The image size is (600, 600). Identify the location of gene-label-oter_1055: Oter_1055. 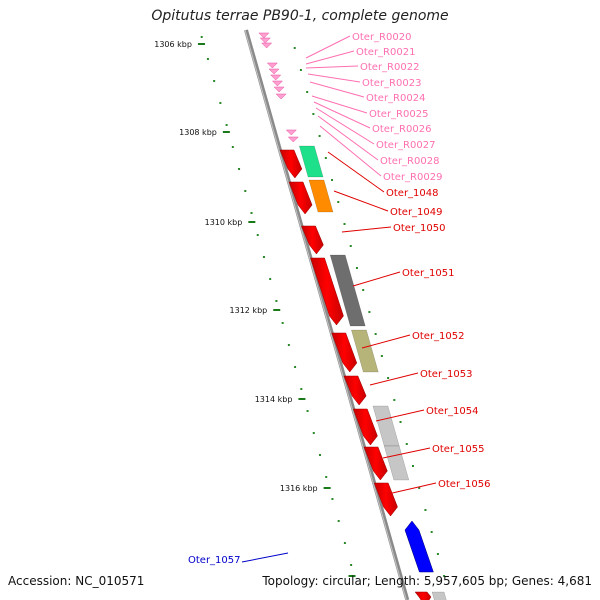
(458, 449).